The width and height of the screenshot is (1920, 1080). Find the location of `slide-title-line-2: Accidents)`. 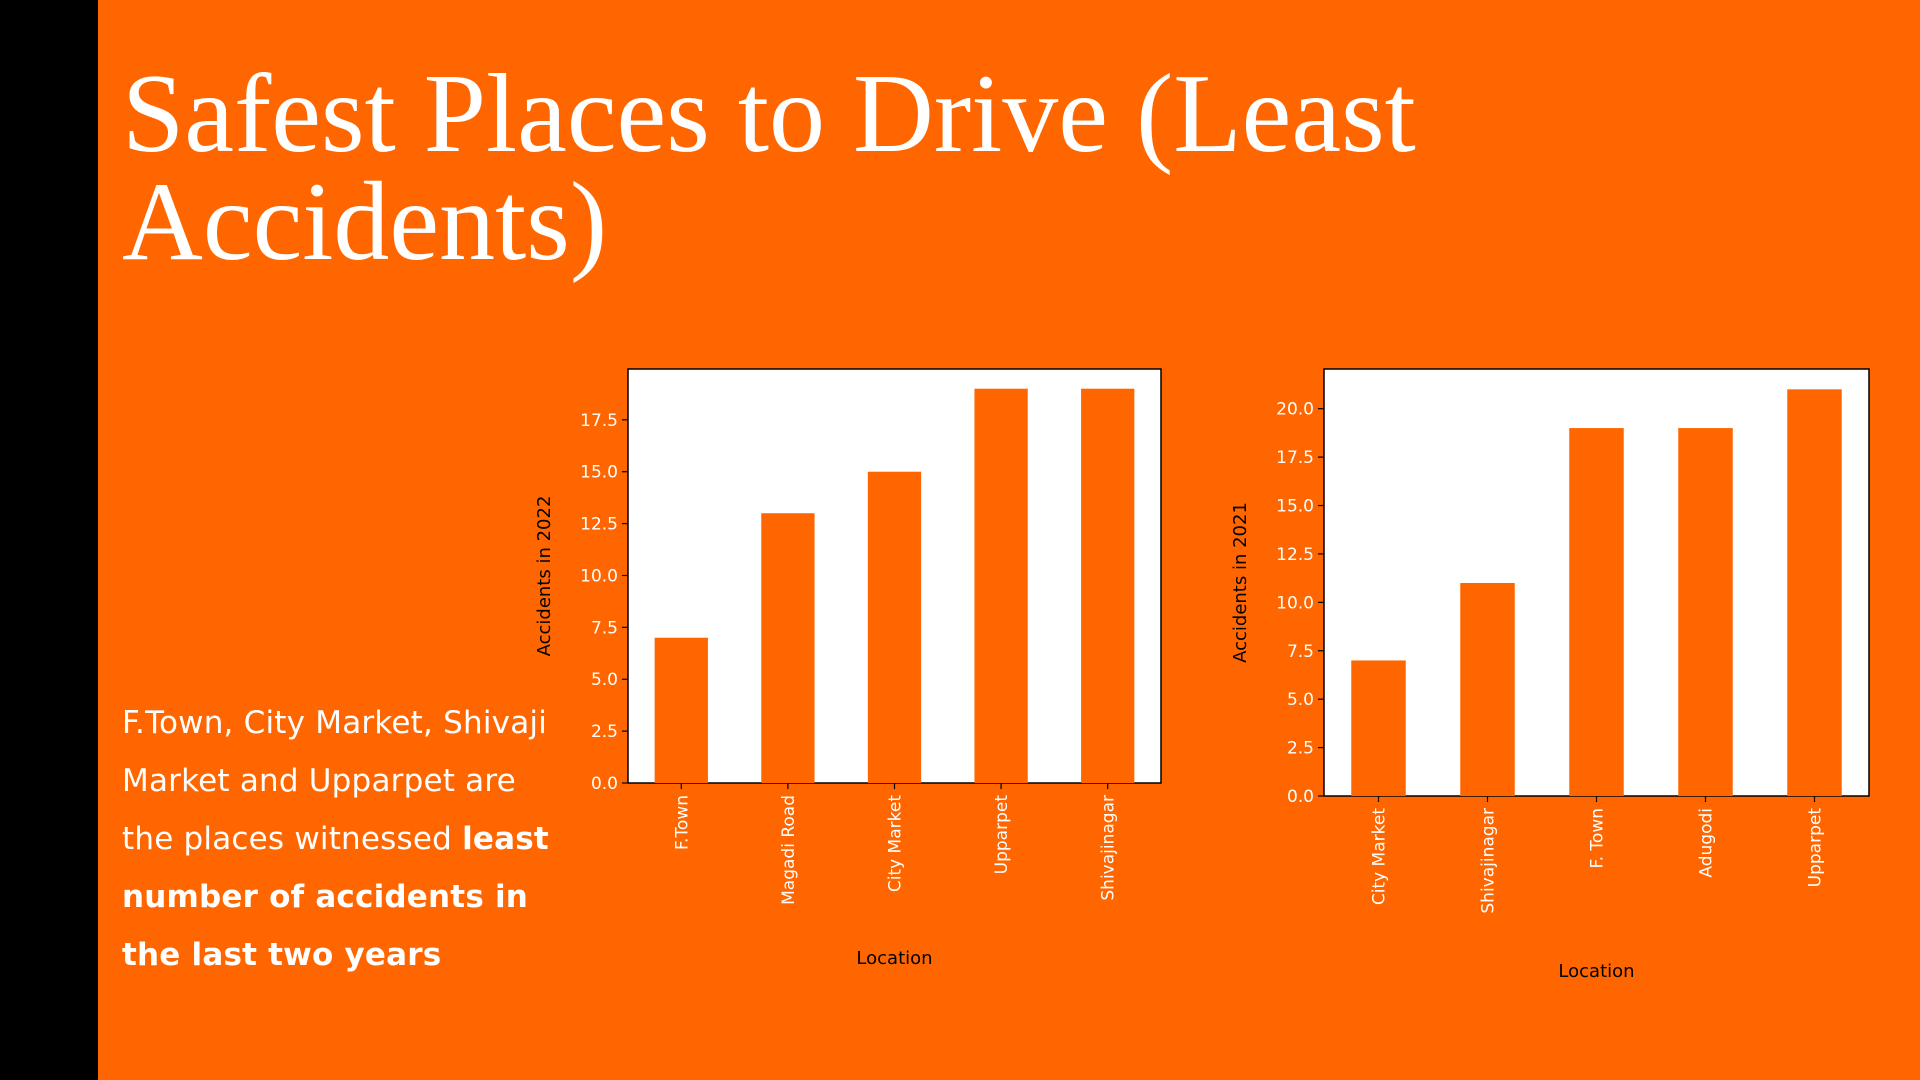

slide-title-line-2: Accidents) is located at coordinates (365, 222).